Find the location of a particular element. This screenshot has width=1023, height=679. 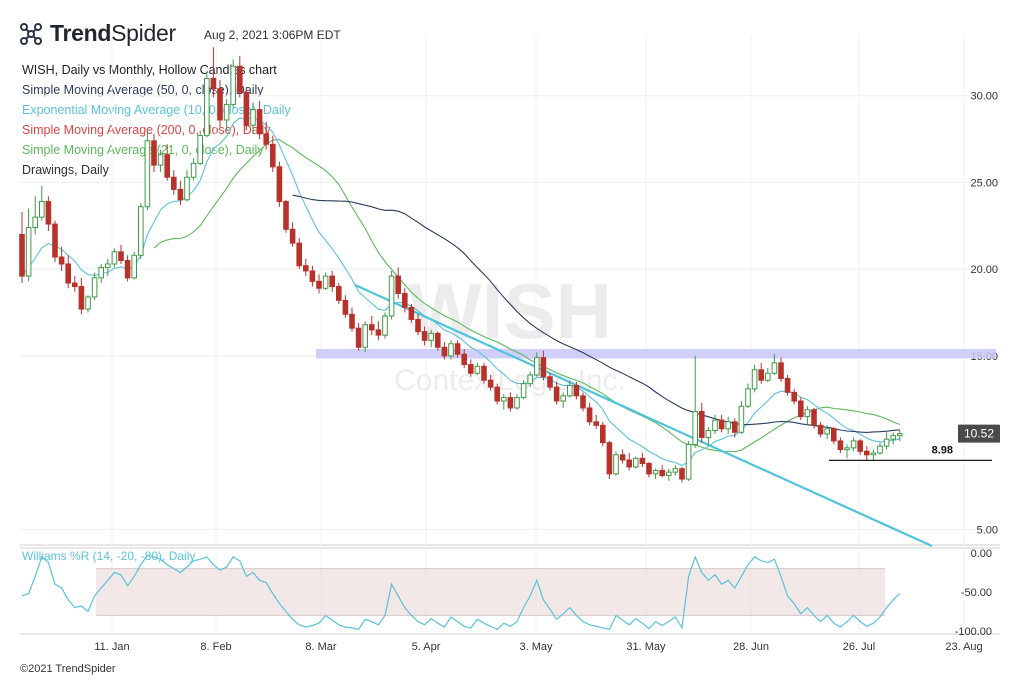

resistance-zone is located at coordinates (656, 353).